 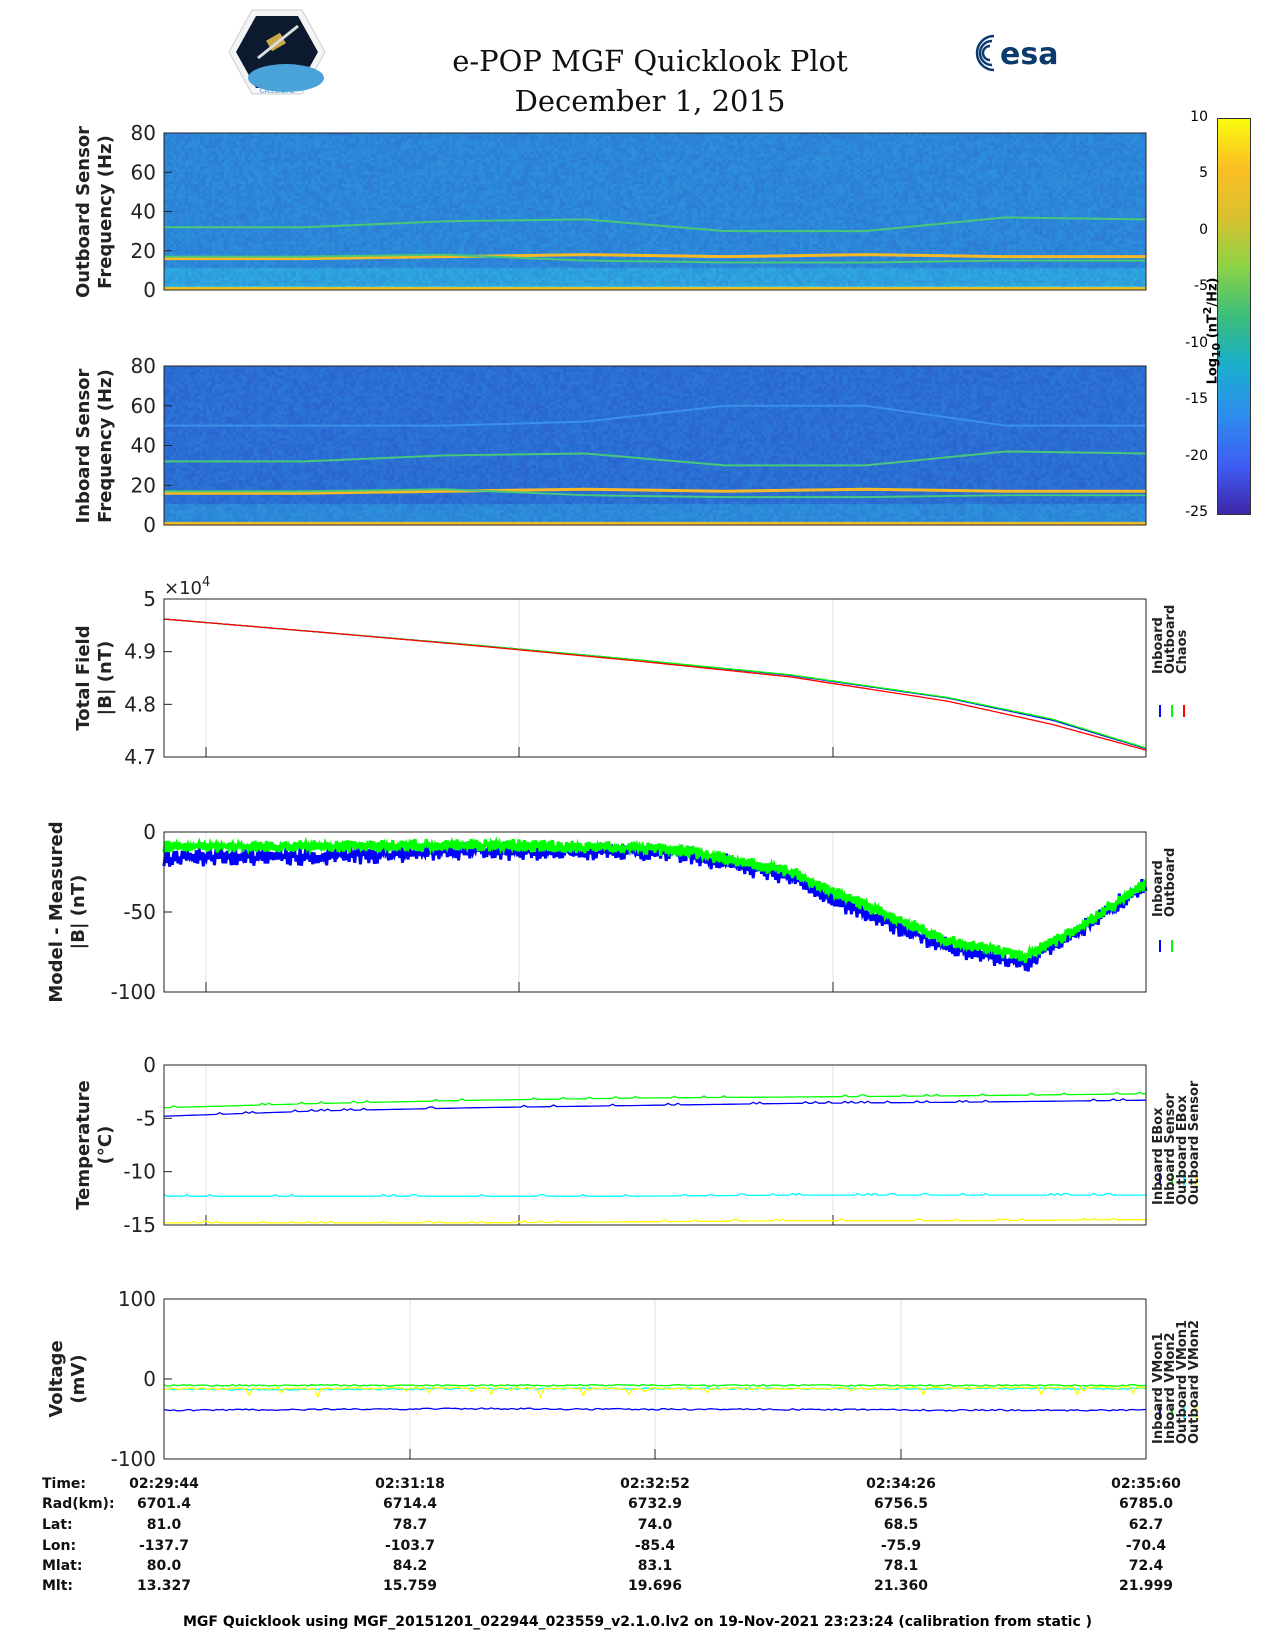 What do you see at coordinates (901, 1566) in the screenshot?
I see `table-cell: 78.1` at bounding box center [901, 1566].